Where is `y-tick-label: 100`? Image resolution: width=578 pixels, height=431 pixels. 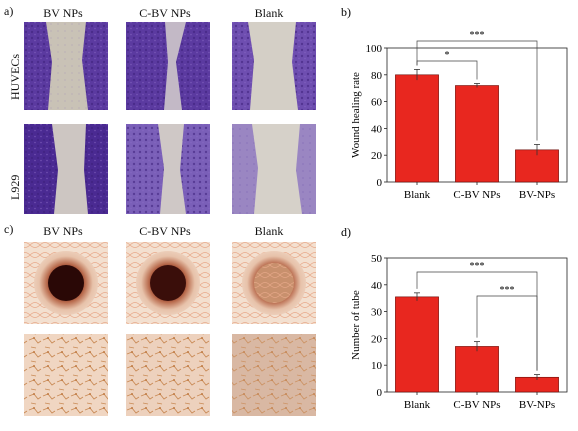 y-tick-label: 100 is located at coordinates (374, 49).